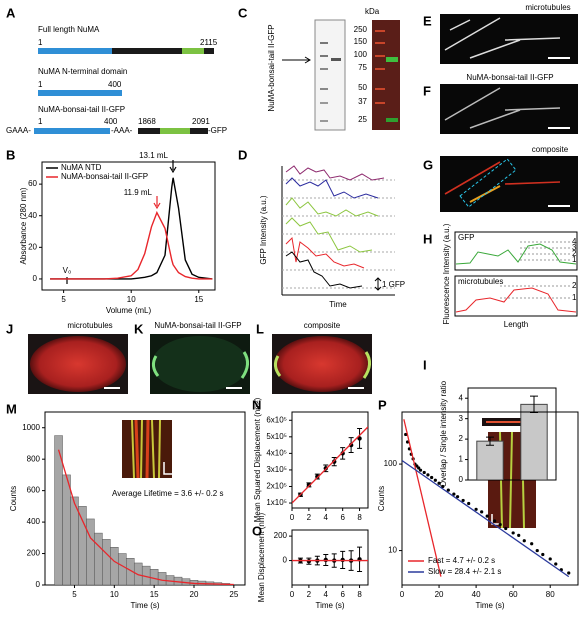 The image size is (586, 620). Describe the element at coordinates (443, 433) in the screenshot. I see `y-axis-label: Overlap / Single intensity ratio` at that location.